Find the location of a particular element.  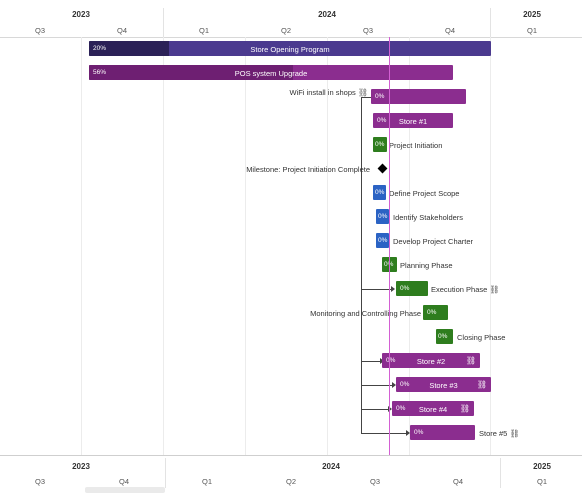

task-bar-develop-project-charter: 0% is located at coordinates (382, 240).